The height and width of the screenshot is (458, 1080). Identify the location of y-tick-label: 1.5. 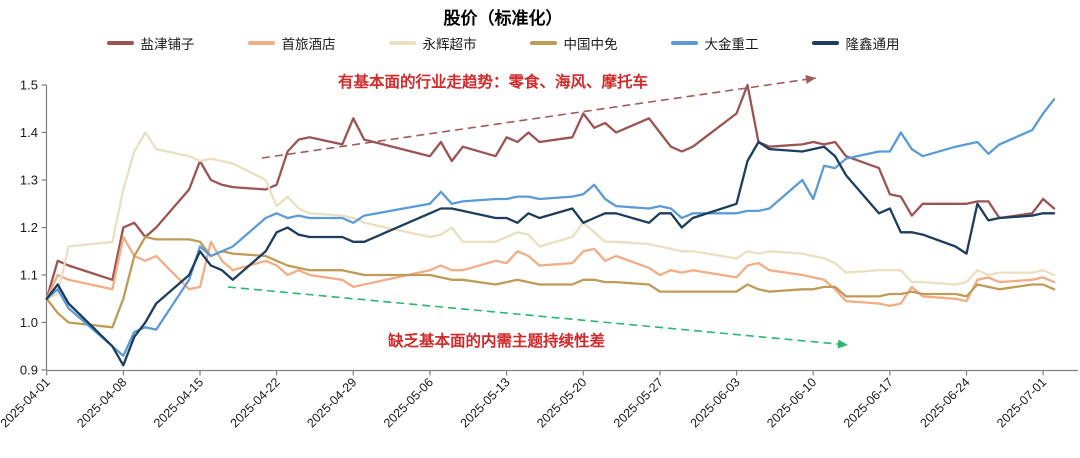
(29, 85).